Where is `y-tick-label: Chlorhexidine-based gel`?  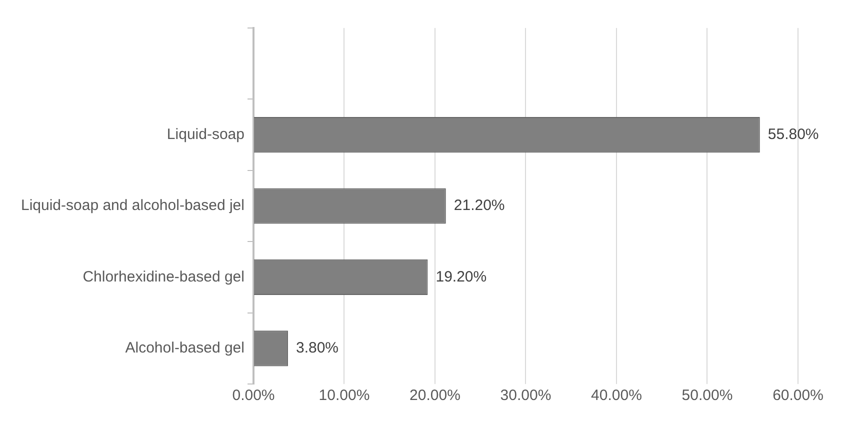 y-tick-label: Chlorhexidine-based gel is located at coordinates (163, 277).